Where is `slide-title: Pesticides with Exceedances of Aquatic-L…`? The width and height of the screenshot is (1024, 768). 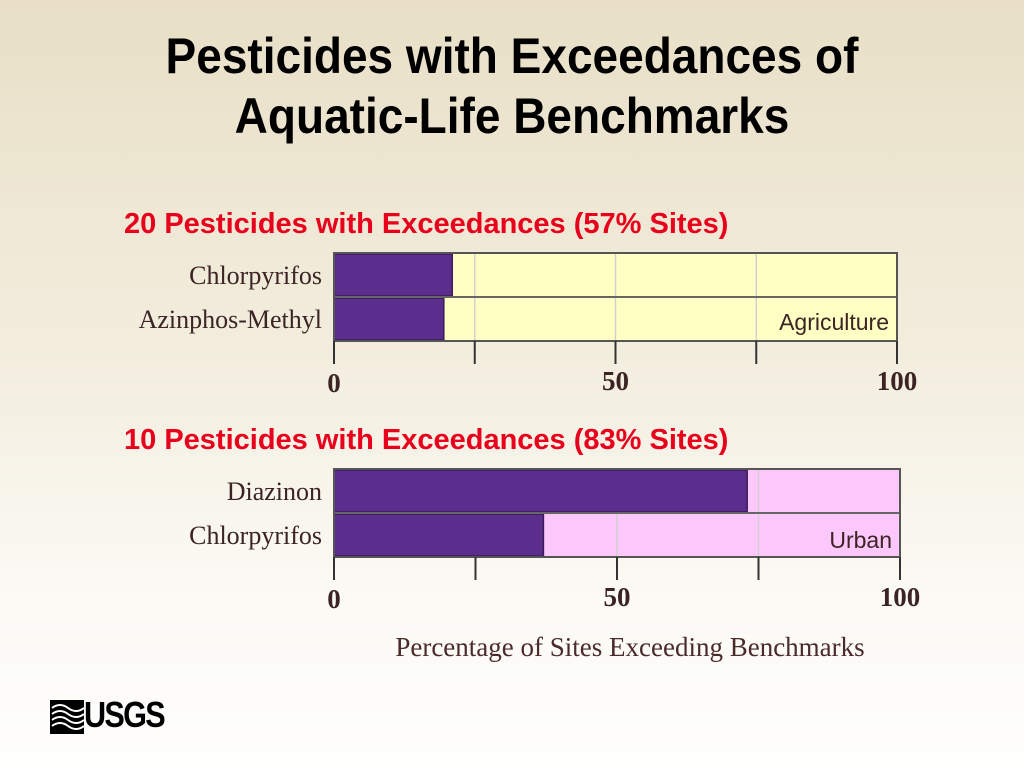 slide-title: Pesticides with Exceedances of Aquatic-L… is located at coordinates (512, 86).